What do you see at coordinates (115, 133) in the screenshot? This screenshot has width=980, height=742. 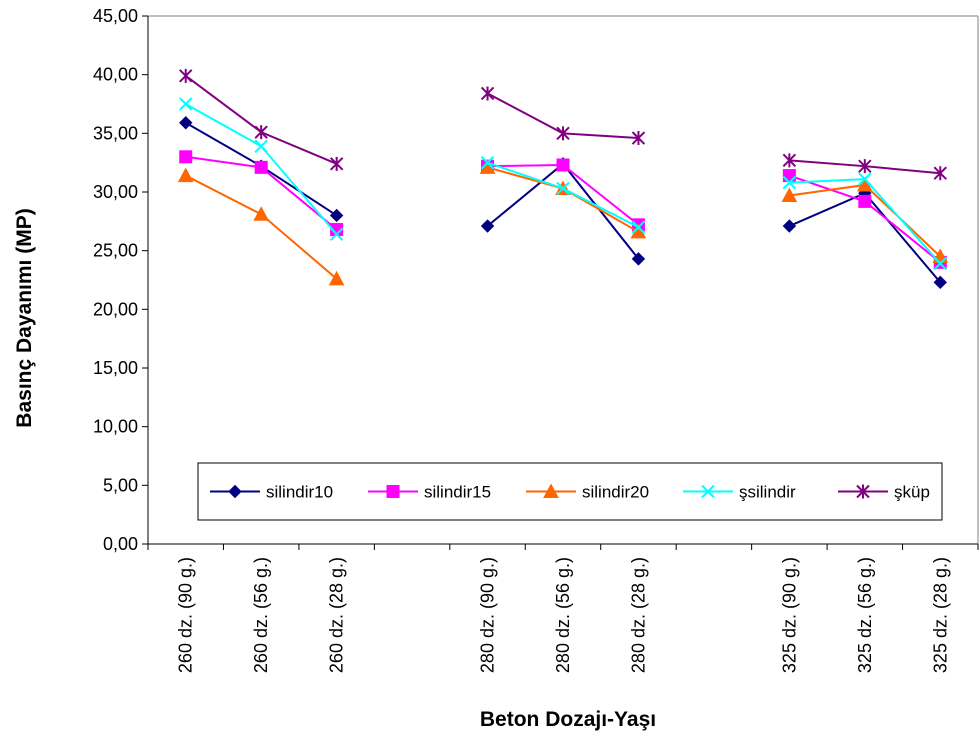 I see `y-tick-label: 35,00` at bounding box center [115, 133].